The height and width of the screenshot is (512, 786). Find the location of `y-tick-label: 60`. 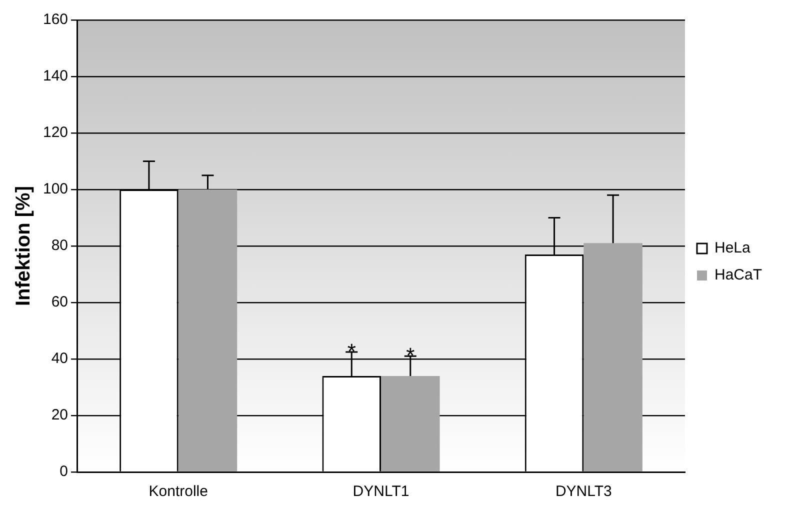

y-tick-label: 60 is located at coordinates (59, 302).